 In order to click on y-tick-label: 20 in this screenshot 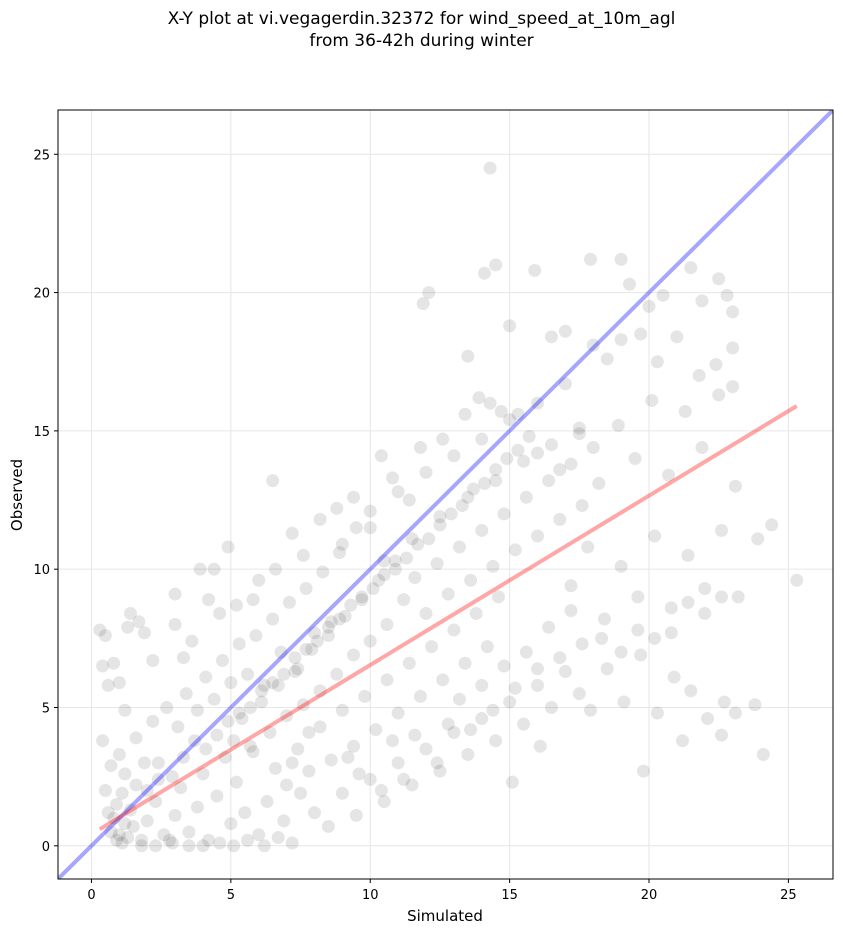, I will do `click(41, 294)`.